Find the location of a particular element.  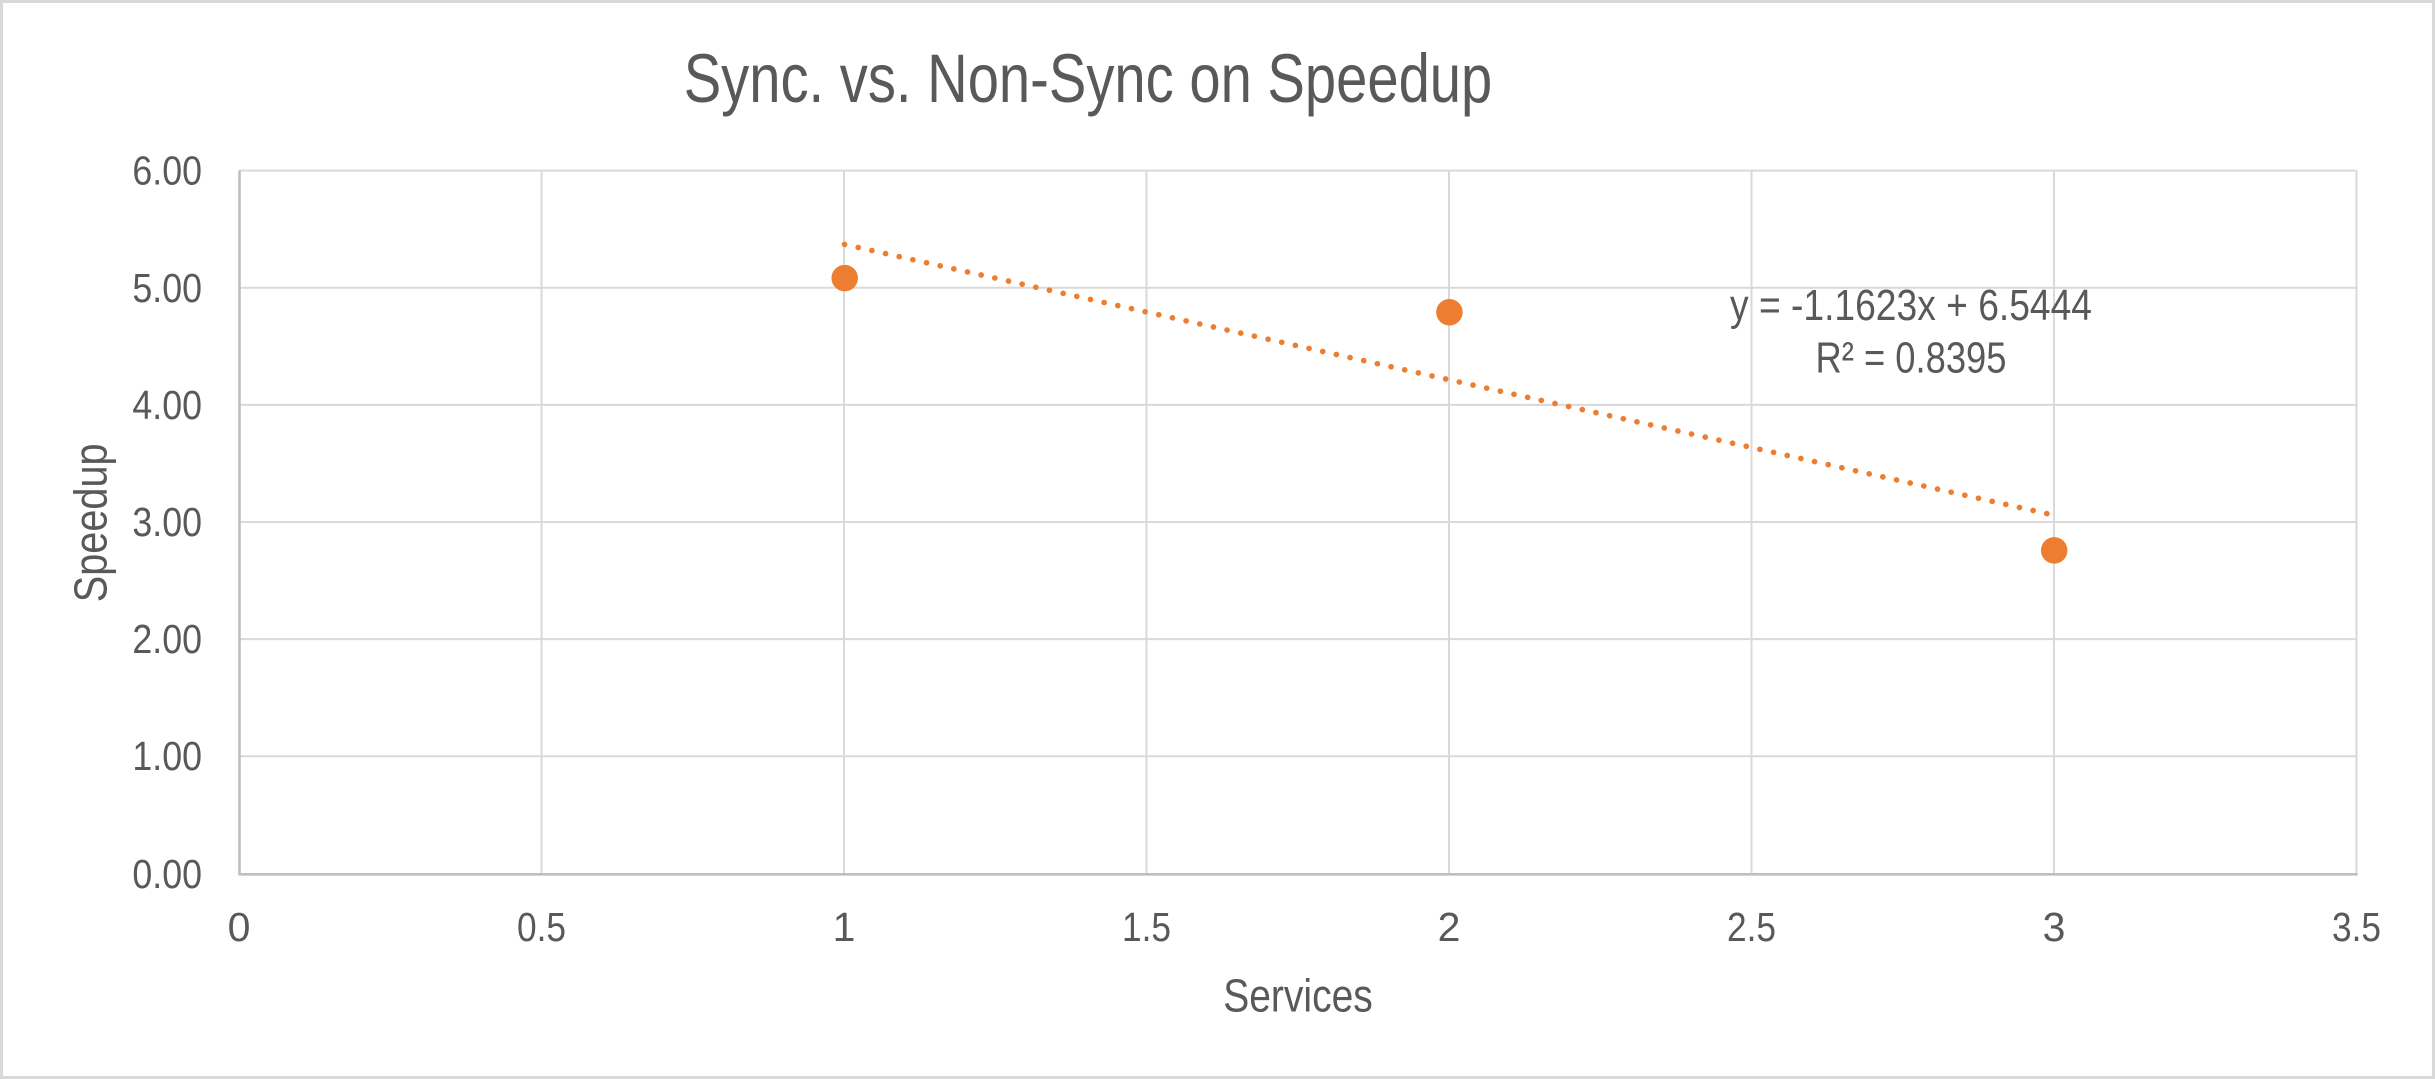

svg-text: 3.00 is located at coordinates (167, 522).